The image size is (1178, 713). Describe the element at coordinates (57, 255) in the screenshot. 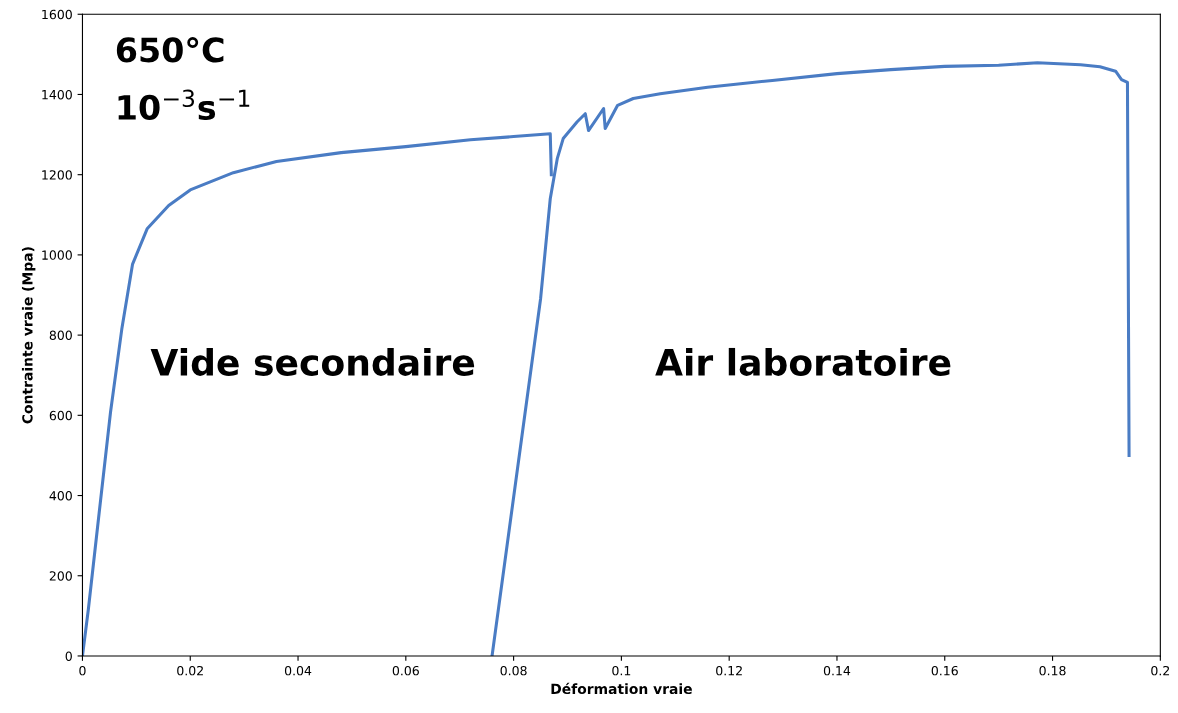

I see `y-tick-label: 1000` at that location.